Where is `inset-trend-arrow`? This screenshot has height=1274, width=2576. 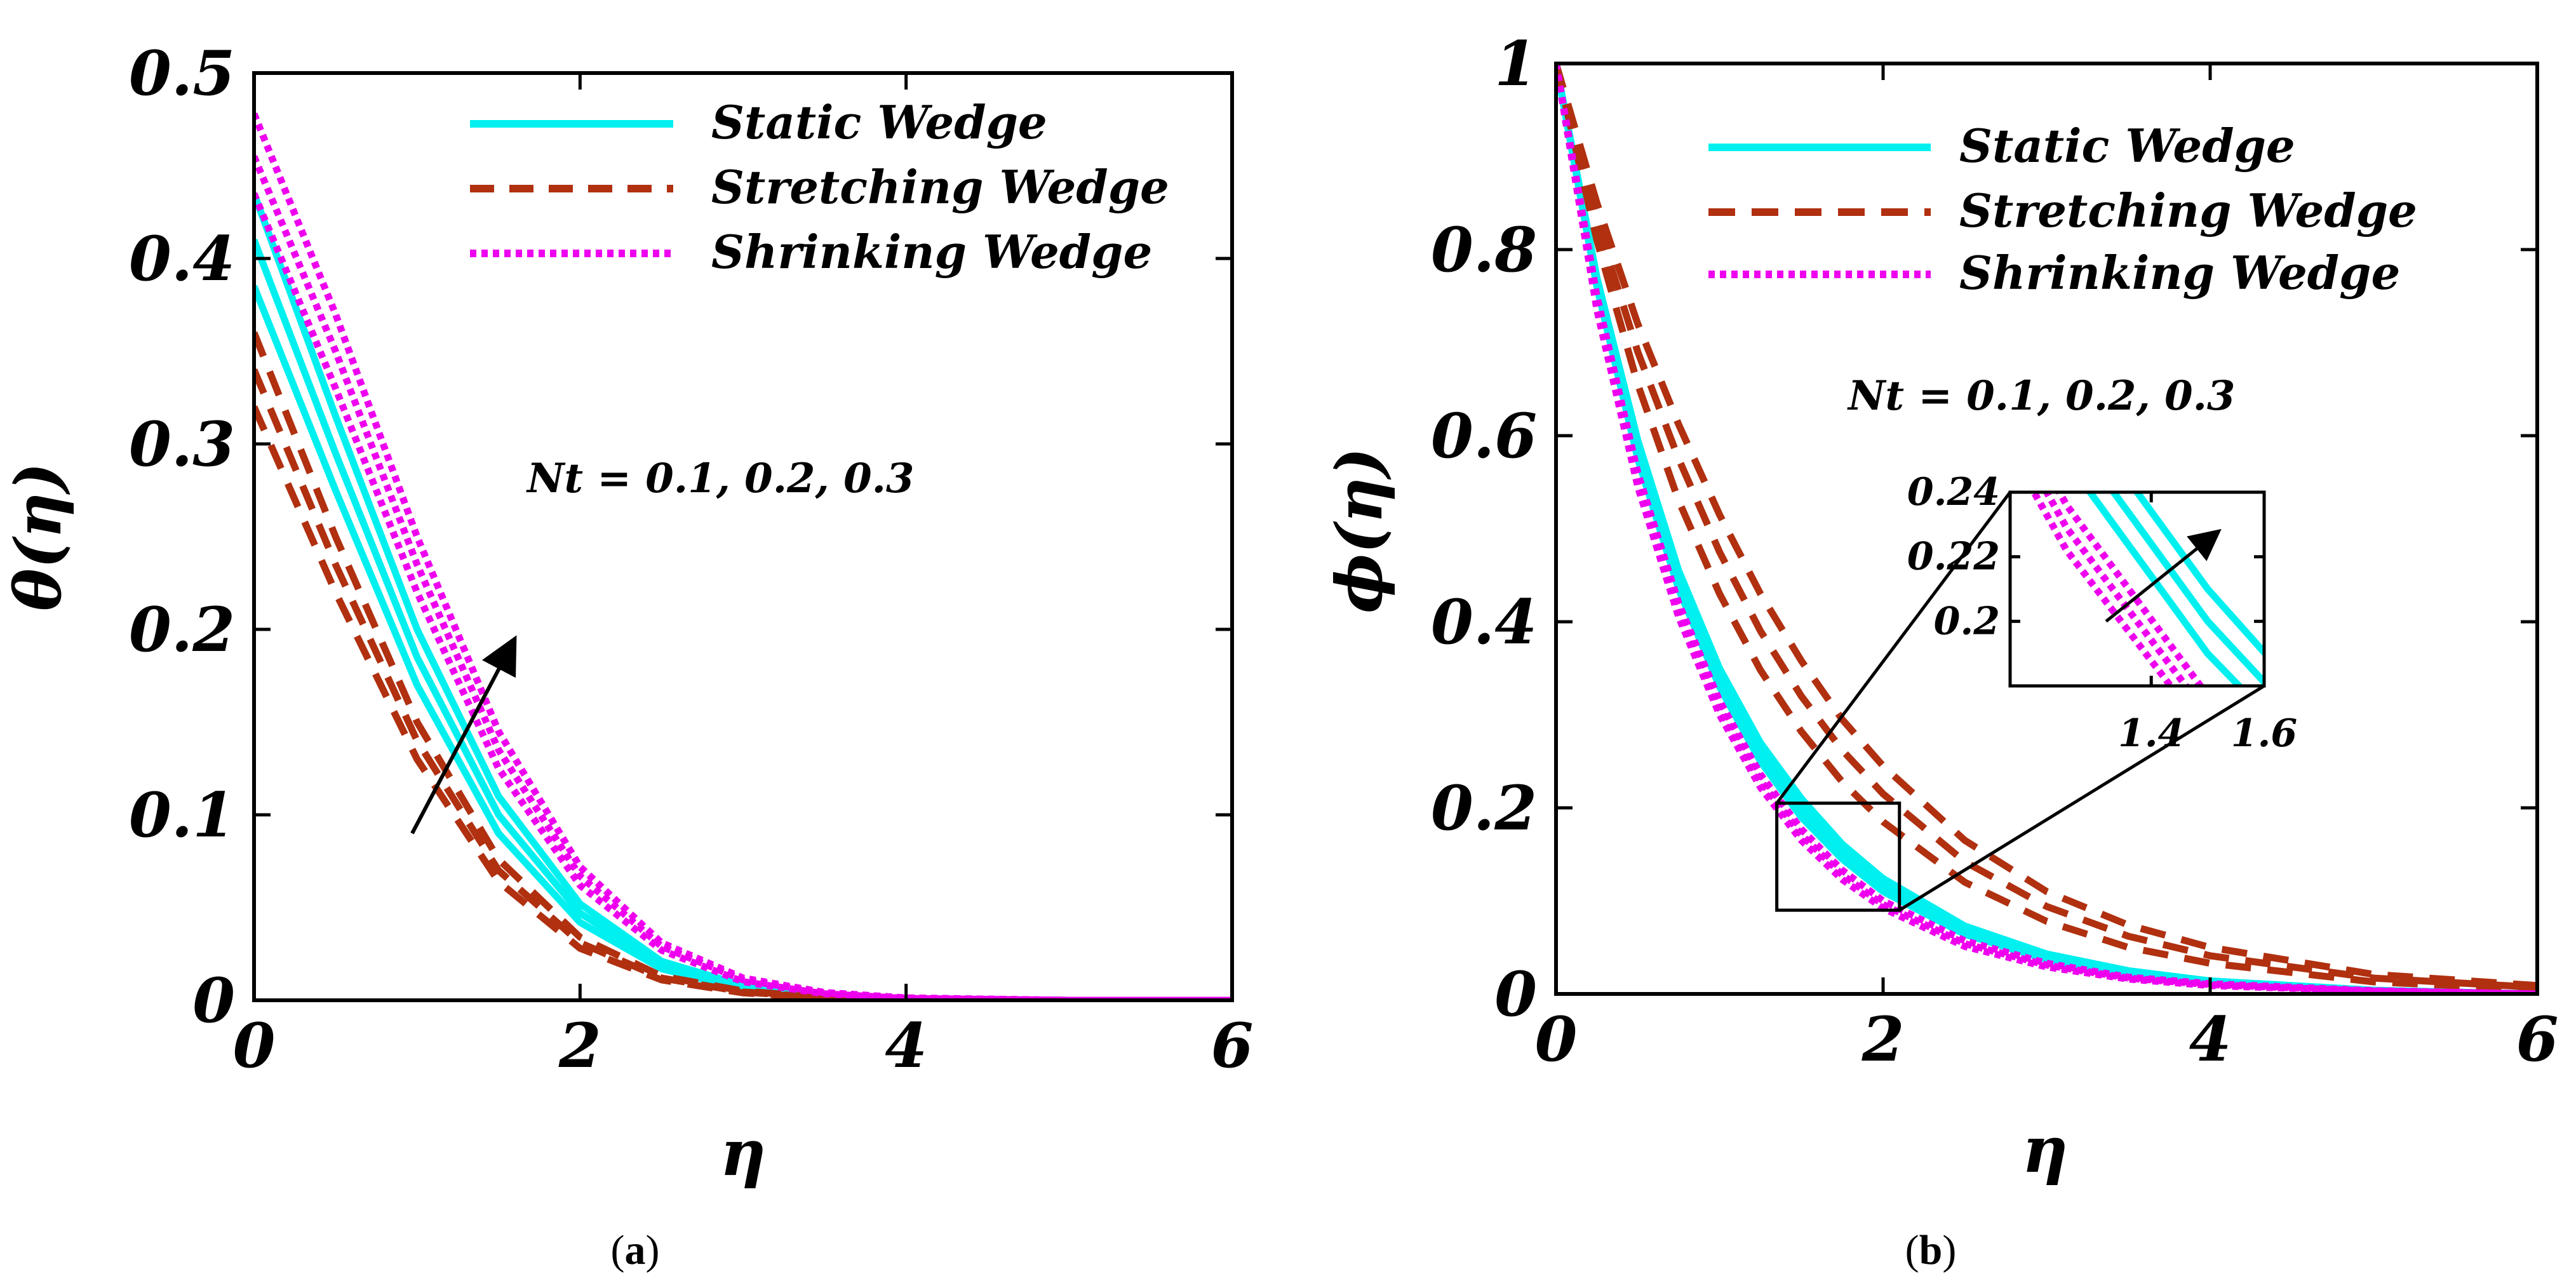 inset-trend-arrow is located at coordinates (2163, 575).